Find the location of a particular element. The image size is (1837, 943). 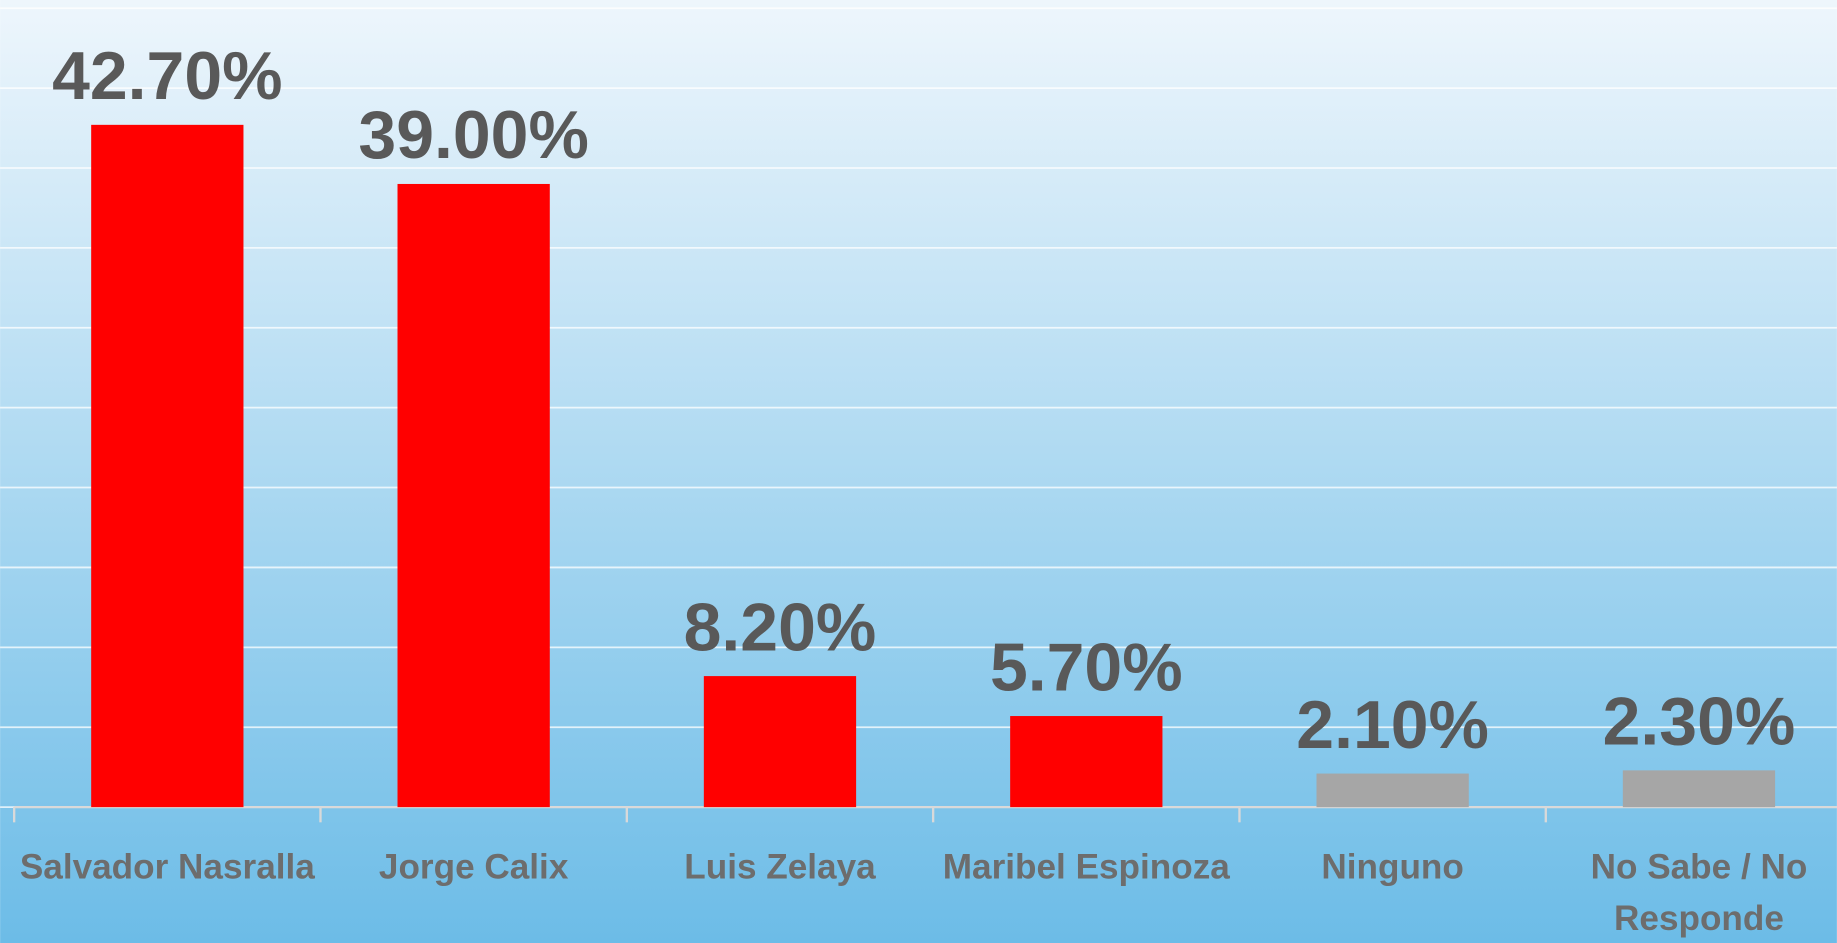

value-label: 8.20% is located at coordinates (780, 627).